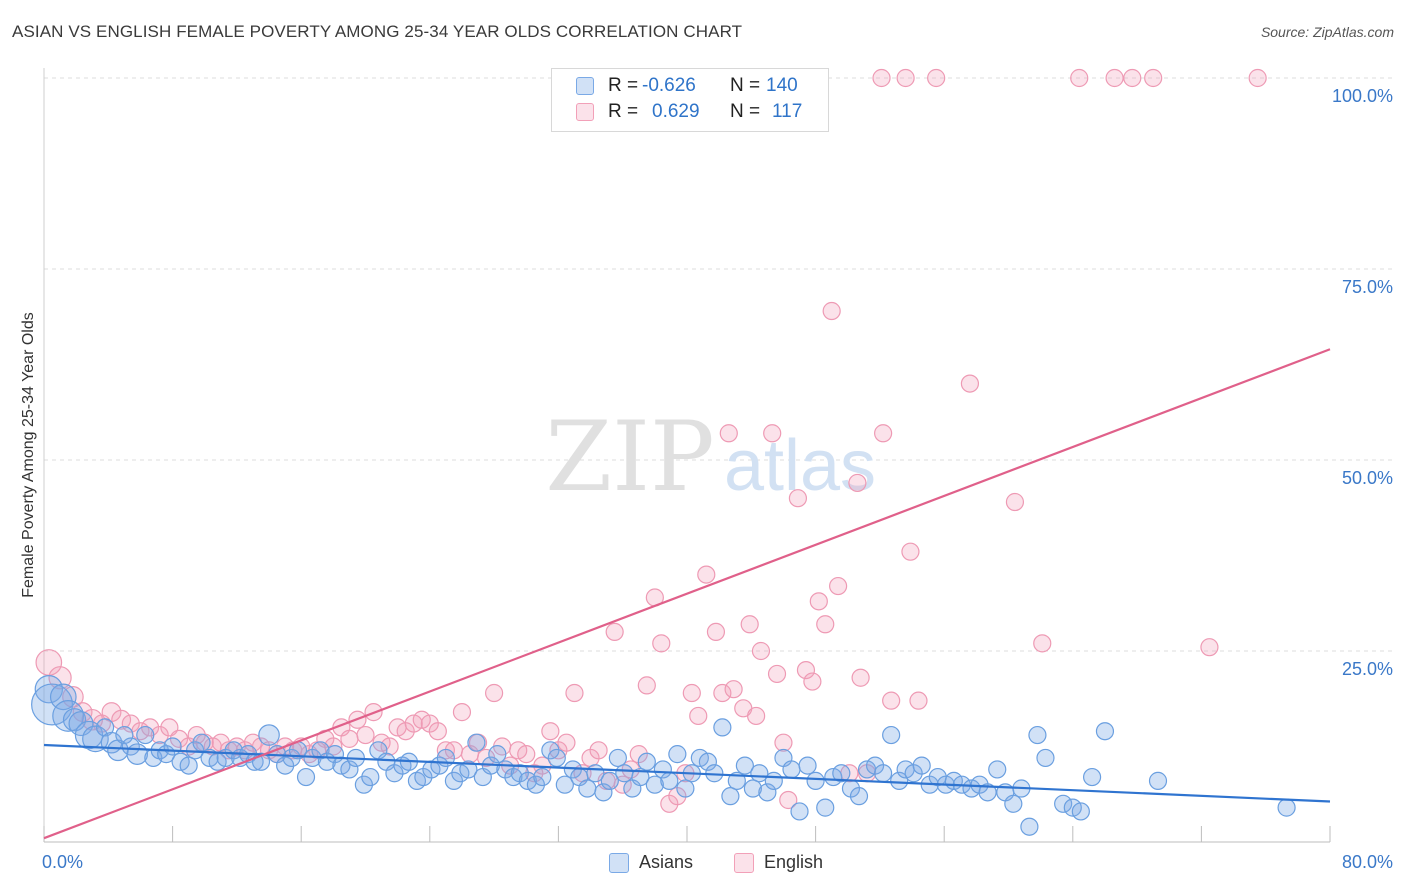  Describe the element at coordinates (619, 863) in the screenshot. I see `asians-swatch` at that location.